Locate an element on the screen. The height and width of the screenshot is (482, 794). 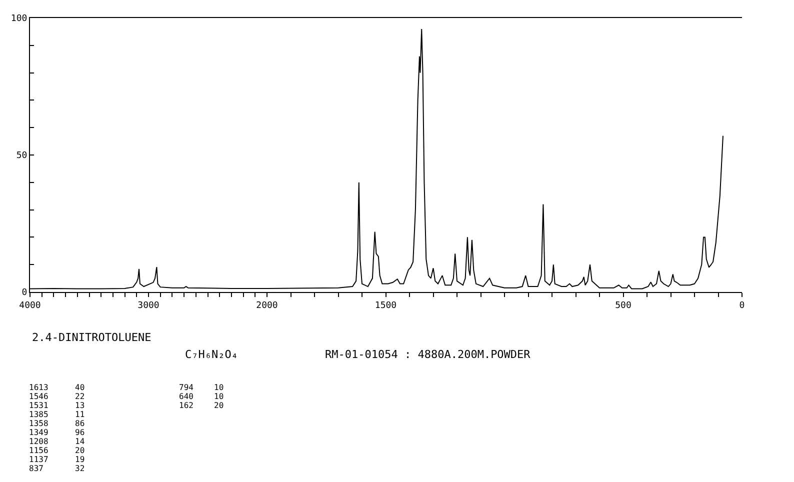
text: 162 20 is located at coordinates (201, 405).